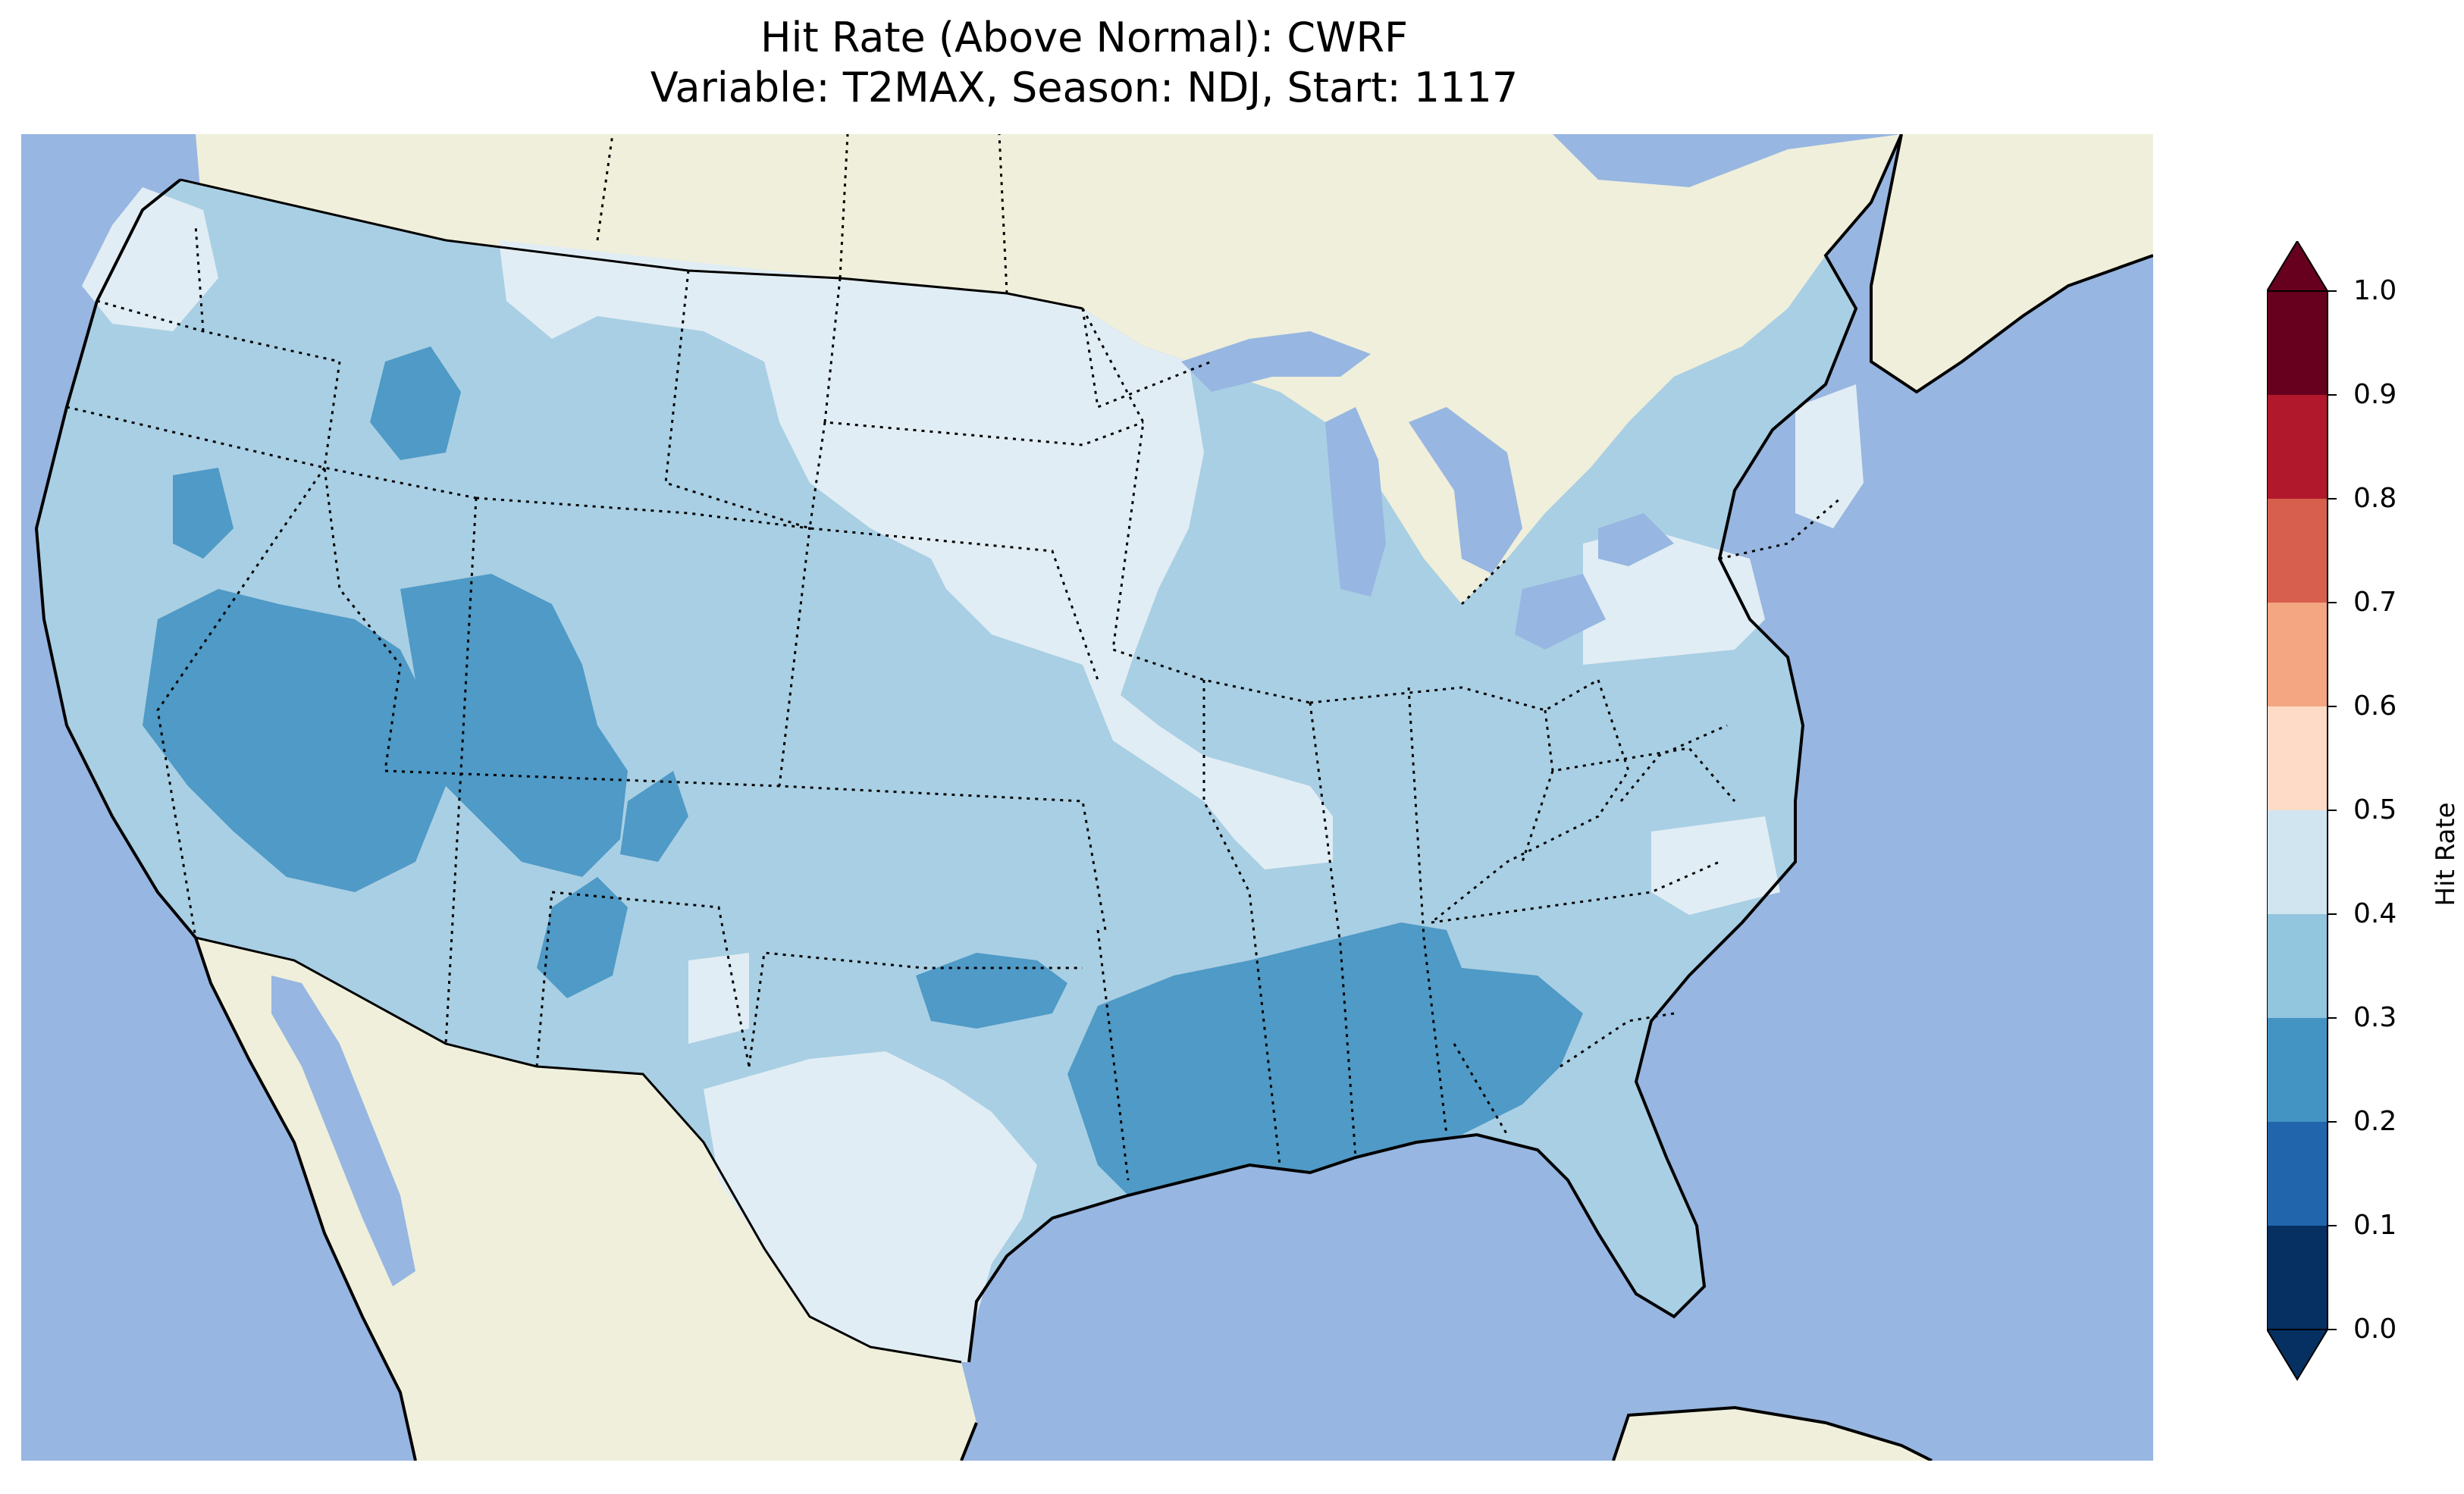 Image resolution: width=2464 pixels, height=1494 pixels. I want to click on maritimes-land, so click(2012, 263).